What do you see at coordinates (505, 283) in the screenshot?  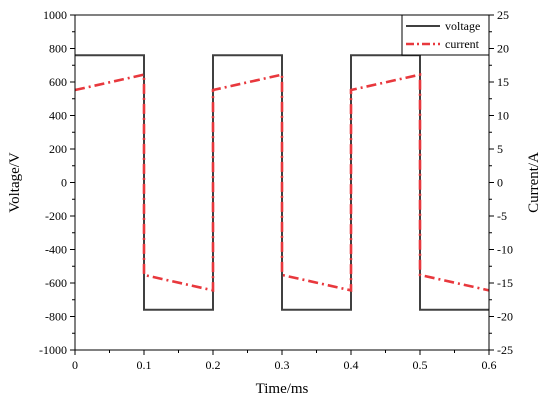 I see `y-right-tick-label: -15` at bounding box center [505, 283].